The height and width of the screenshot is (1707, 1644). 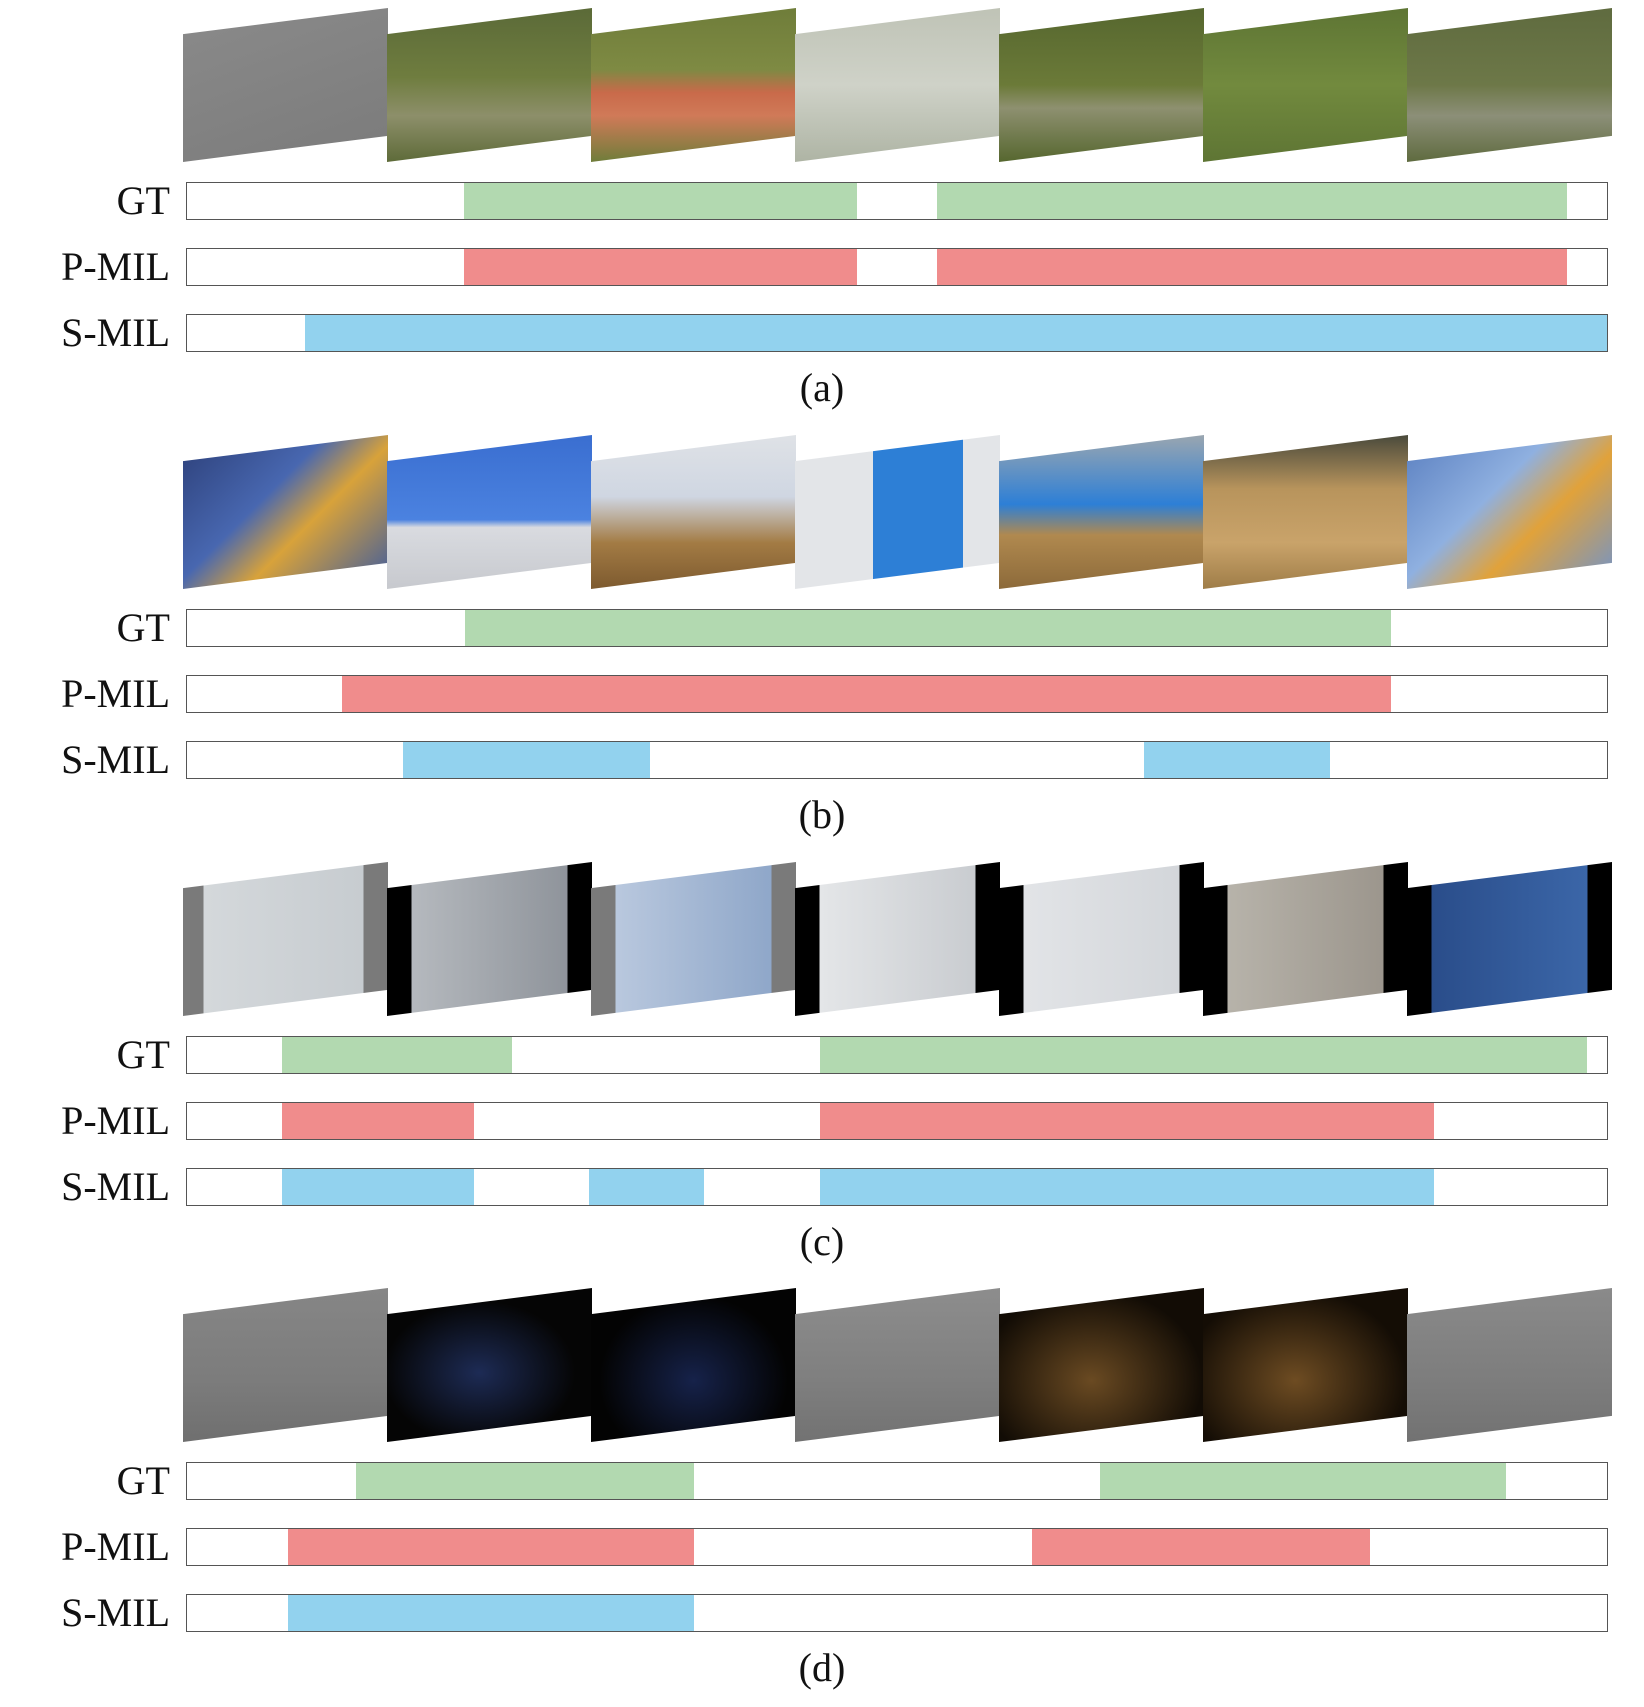 I want to click on panel-caption: (a), so click(x=822, y=387).